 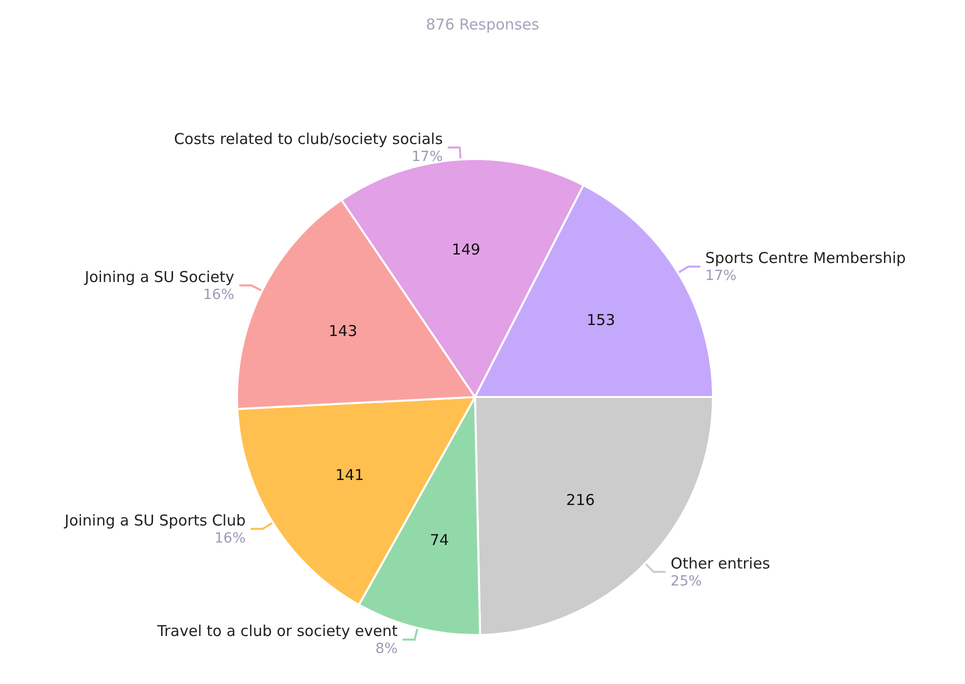 I want to click on data-label: 216, so click(x=580, y=500).